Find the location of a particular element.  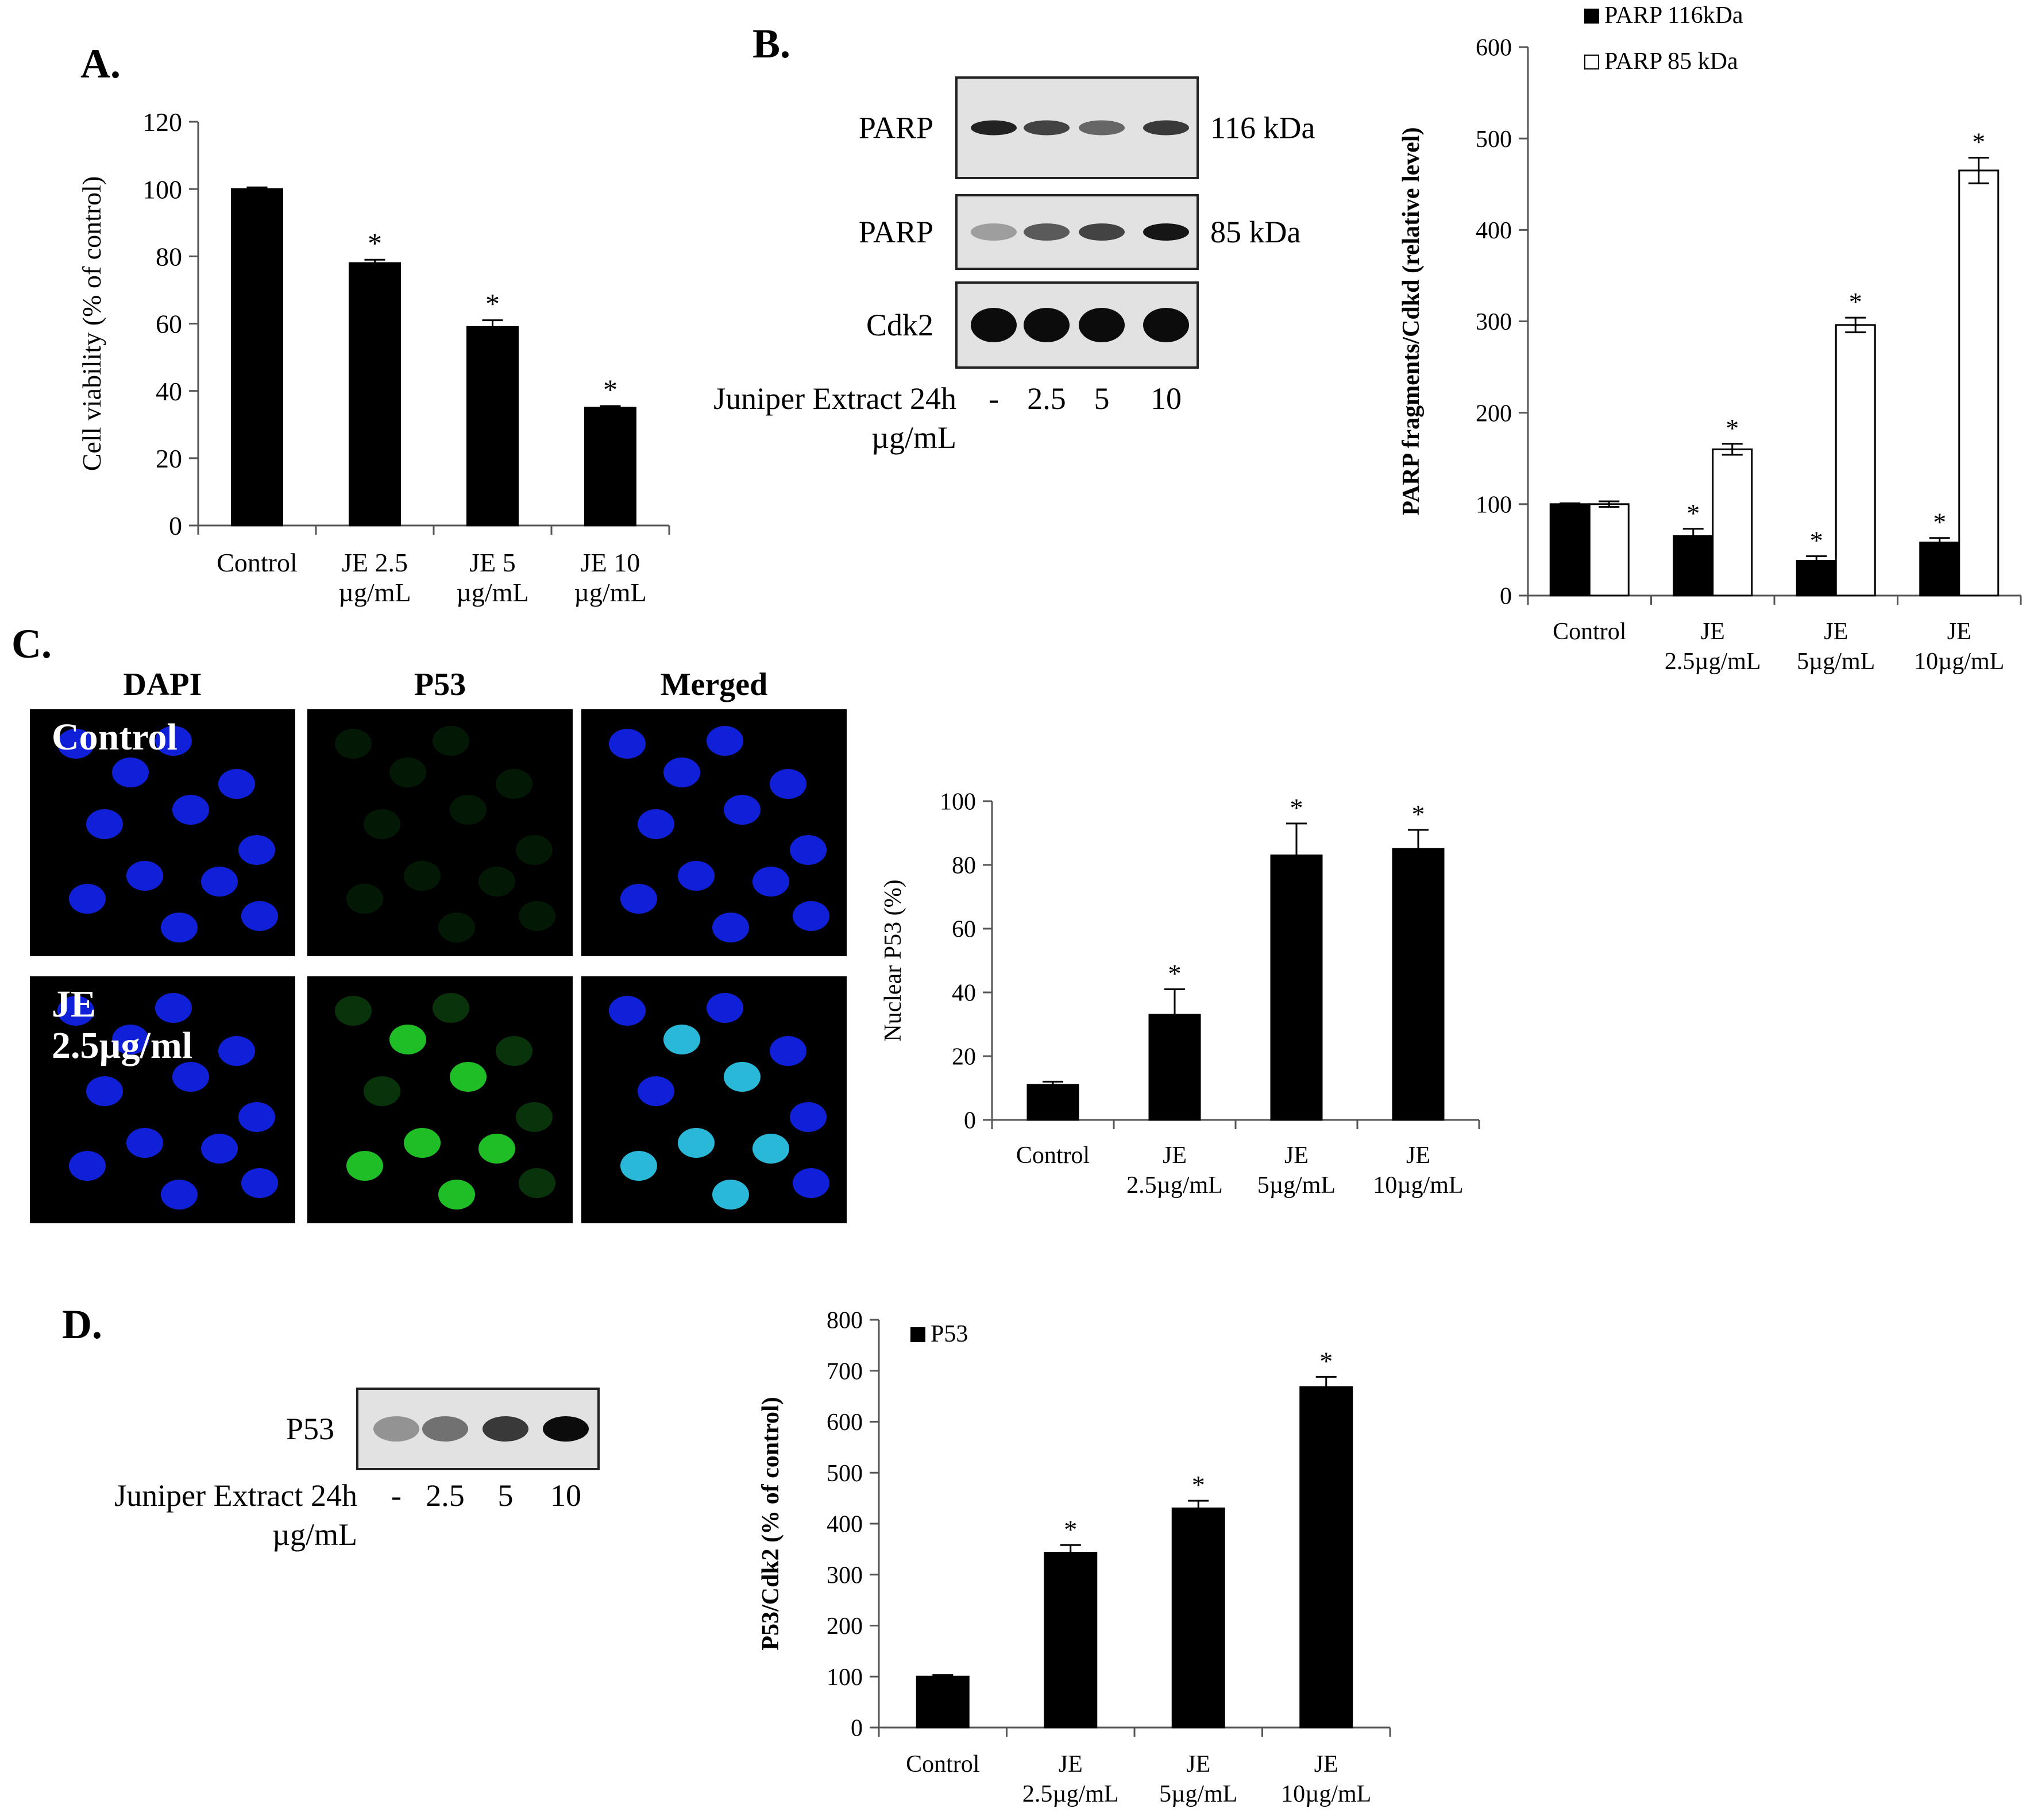

x-category-label: 5µg/mL is located at coordinates (1198, 1794).